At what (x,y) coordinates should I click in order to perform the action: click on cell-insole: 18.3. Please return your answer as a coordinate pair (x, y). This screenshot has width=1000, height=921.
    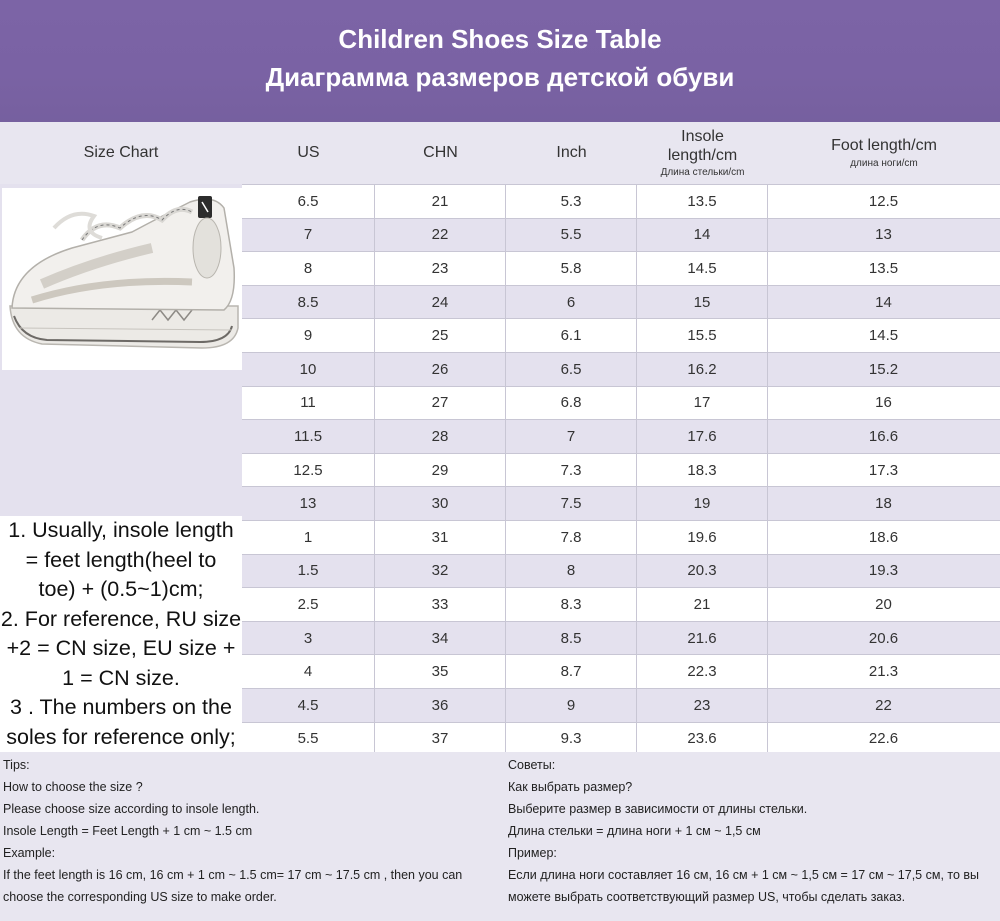
    Looking at the image, I should click on (702, 470).